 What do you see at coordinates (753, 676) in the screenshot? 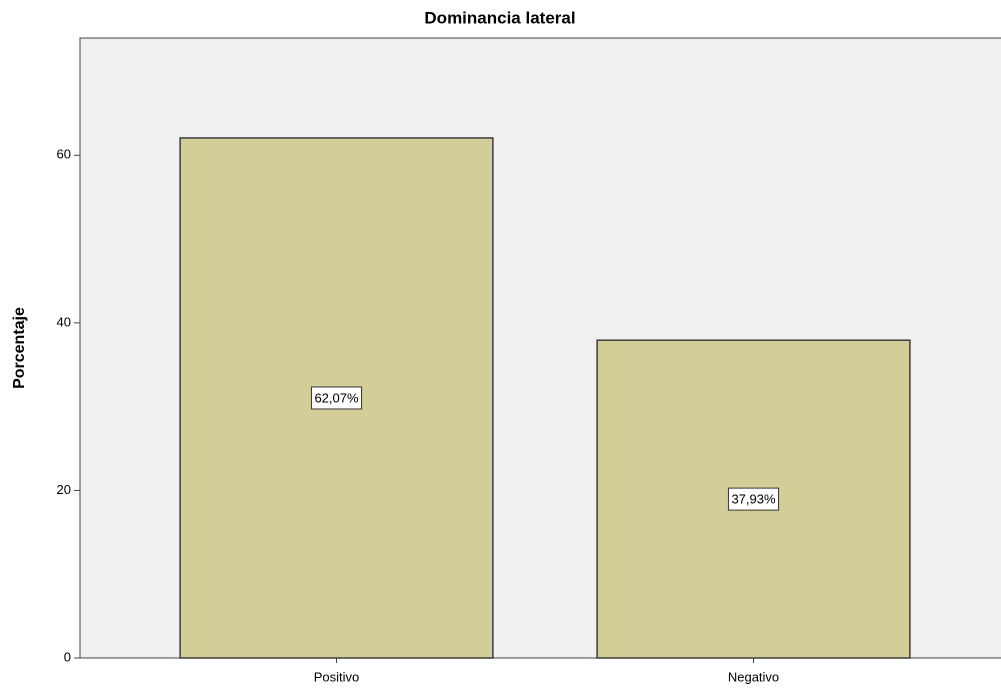
I see `x-tick-label: Negativo` at bounding box center [753, 676].